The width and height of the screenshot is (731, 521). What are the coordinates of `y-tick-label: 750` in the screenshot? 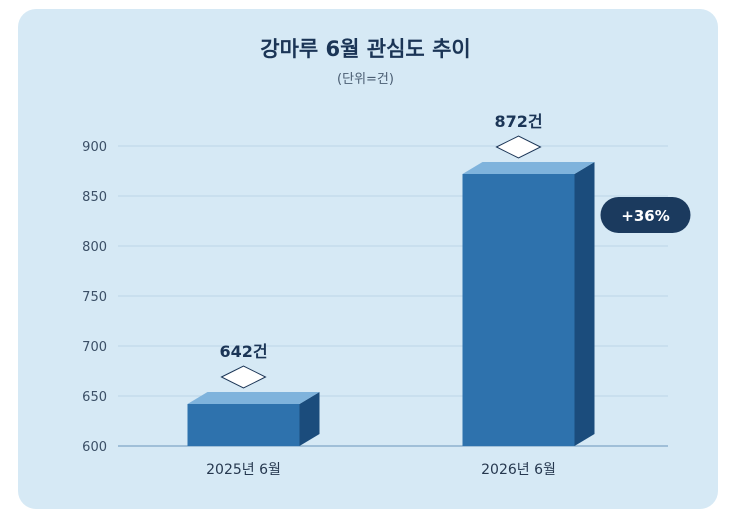 It's located at (94, 297).